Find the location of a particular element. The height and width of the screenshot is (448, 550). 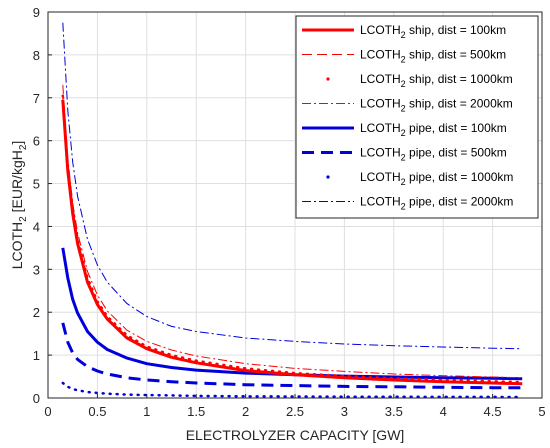

y-tick-label: 1 is located at coordinates (36, 355).